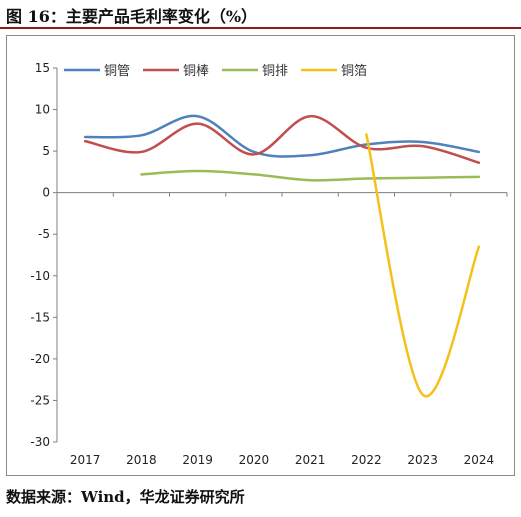 This screenshot has height=517, width=521. Describe the element at coordinates (40, 442) in the screenshot. I see `y-tick-label: -30` at that location.